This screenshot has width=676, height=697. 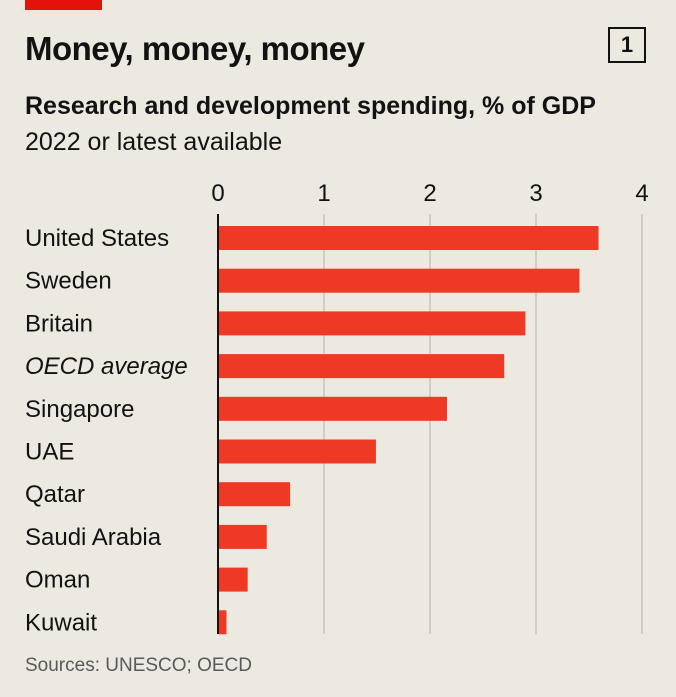 What do you see at coordinates (138, 665) in the screenshot?
I see `source-note: Sources: UNESCO; OECD` at bounding box center [138, 665].